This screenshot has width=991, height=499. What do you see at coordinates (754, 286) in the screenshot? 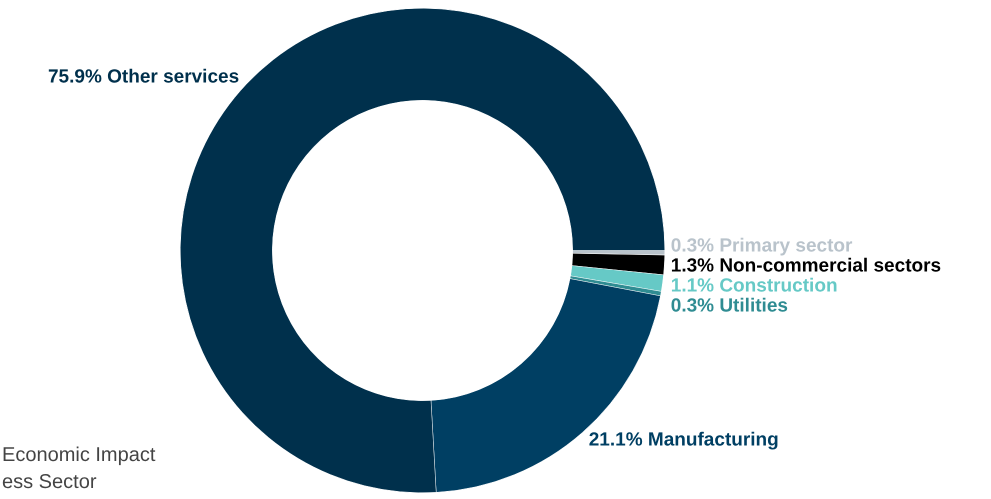
I see `slice-label: 1.1% Construction` at bounding box center [754, 286].